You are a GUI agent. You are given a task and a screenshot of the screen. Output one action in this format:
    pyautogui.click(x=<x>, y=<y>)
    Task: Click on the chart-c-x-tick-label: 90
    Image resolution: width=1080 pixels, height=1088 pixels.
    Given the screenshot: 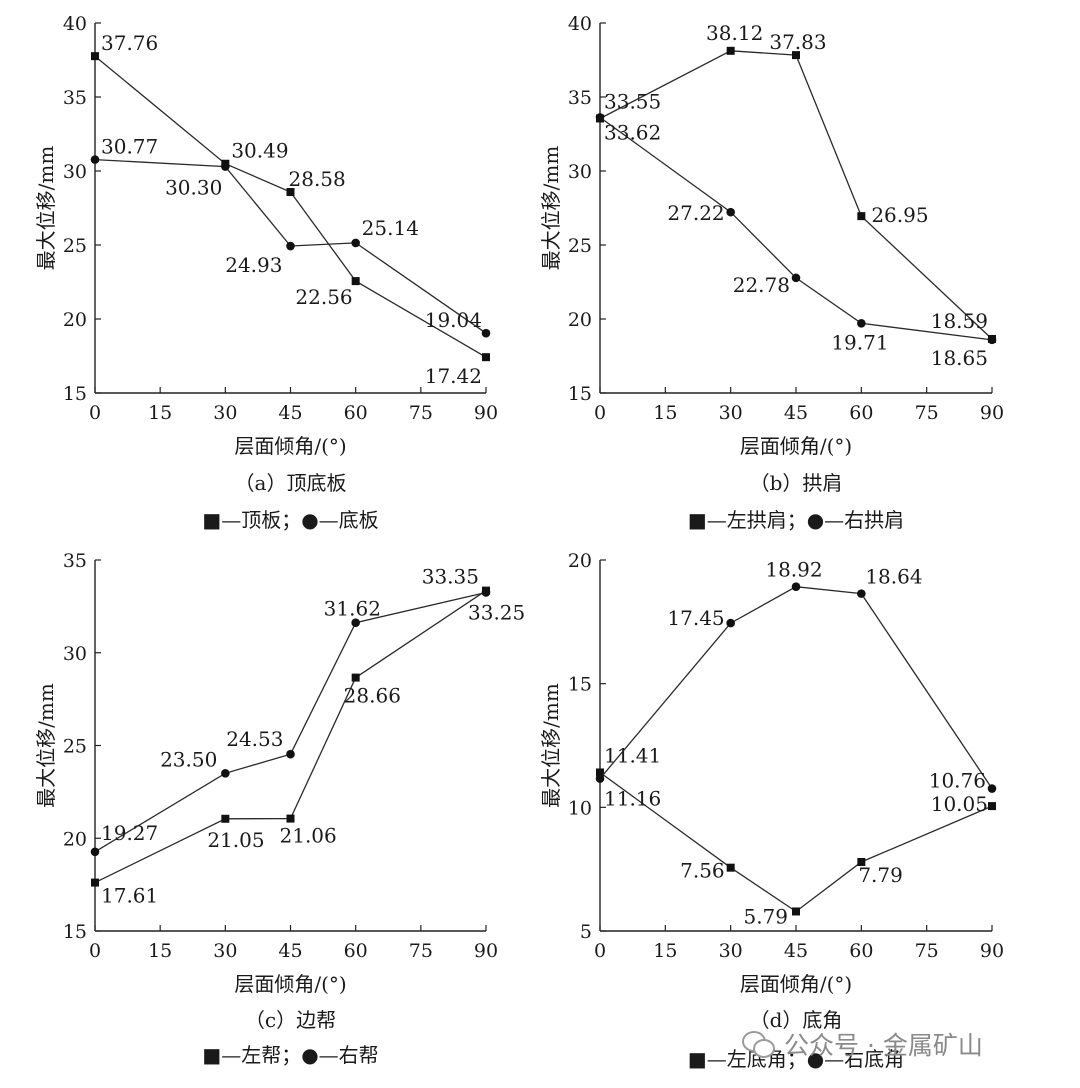 What is the action you would take?
    pyautogui.click(x=486, y=951)
    